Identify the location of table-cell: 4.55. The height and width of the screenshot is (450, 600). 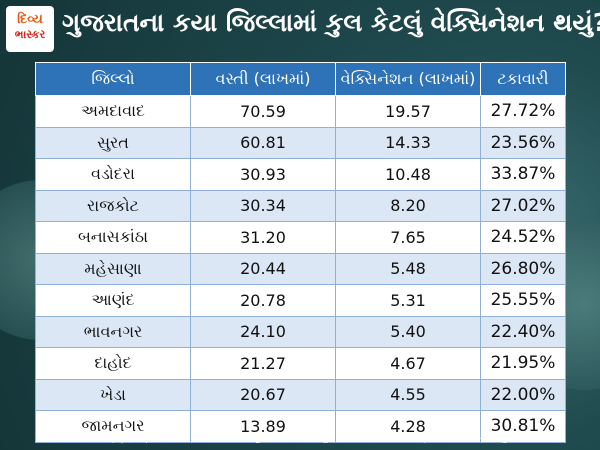
(408, 394).